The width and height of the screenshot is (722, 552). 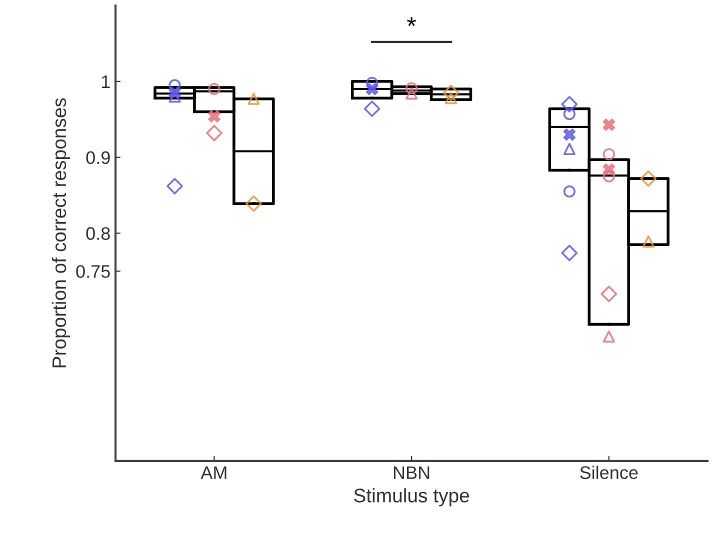 What do you see at coordinates (411, 21) in the screenshot?
I see `annotation: *` at bounding box center [411, 21].